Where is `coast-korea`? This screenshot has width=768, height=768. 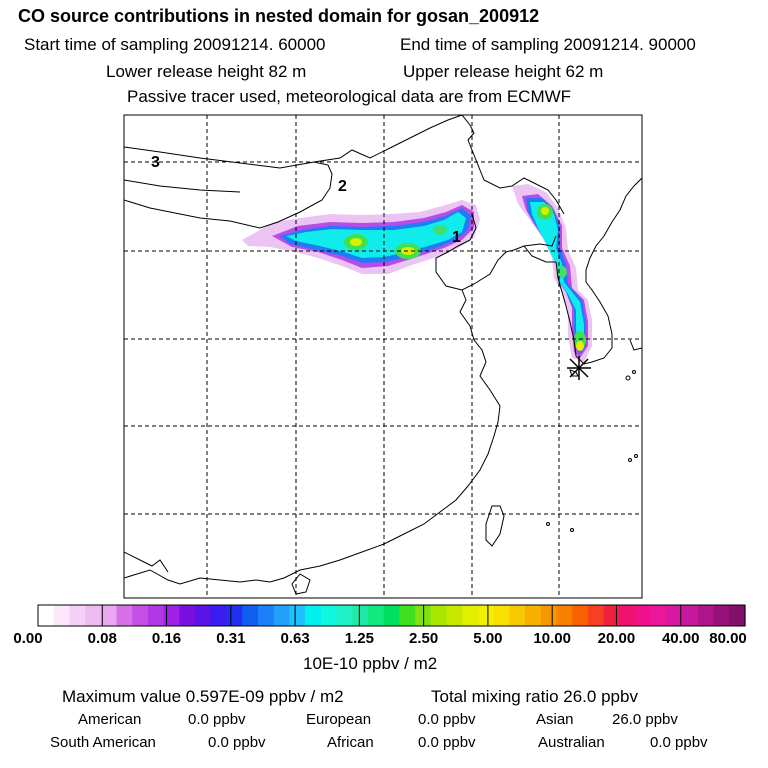
coast-korea is located at coordinates (598, 271).